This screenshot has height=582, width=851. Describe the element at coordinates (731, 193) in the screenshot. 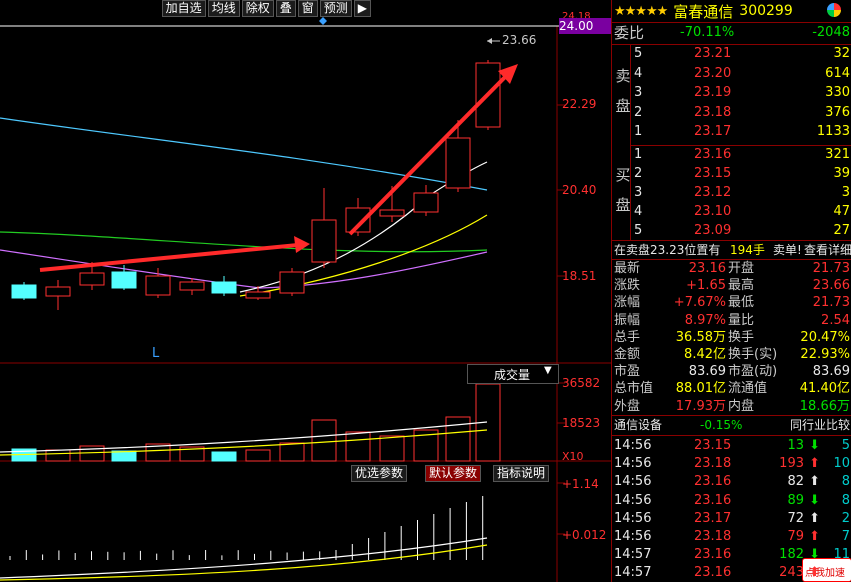

I see `buy-row: 3 23.12 3` at that location.